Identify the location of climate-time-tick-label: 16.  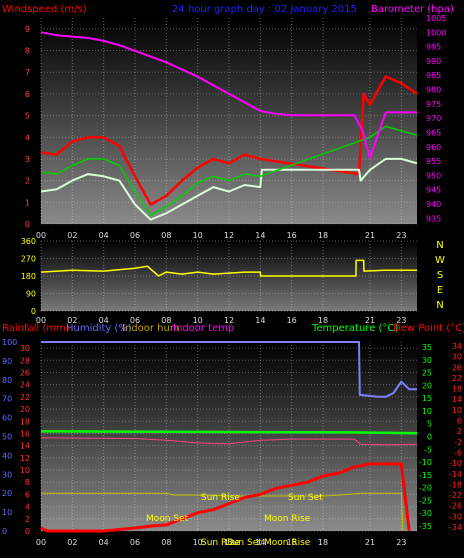
(292, 542).